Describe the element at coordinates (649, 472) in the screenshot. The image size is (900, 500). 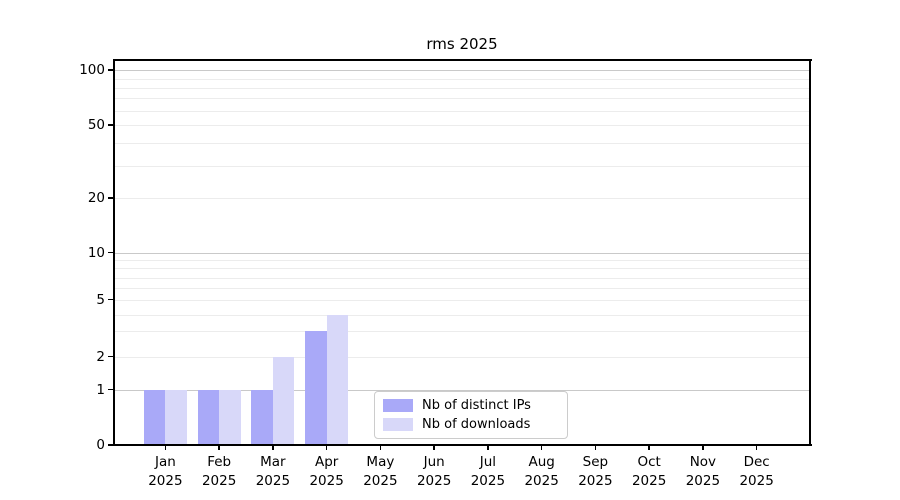
I see `x-tick-label: Oct 2025` at that location.